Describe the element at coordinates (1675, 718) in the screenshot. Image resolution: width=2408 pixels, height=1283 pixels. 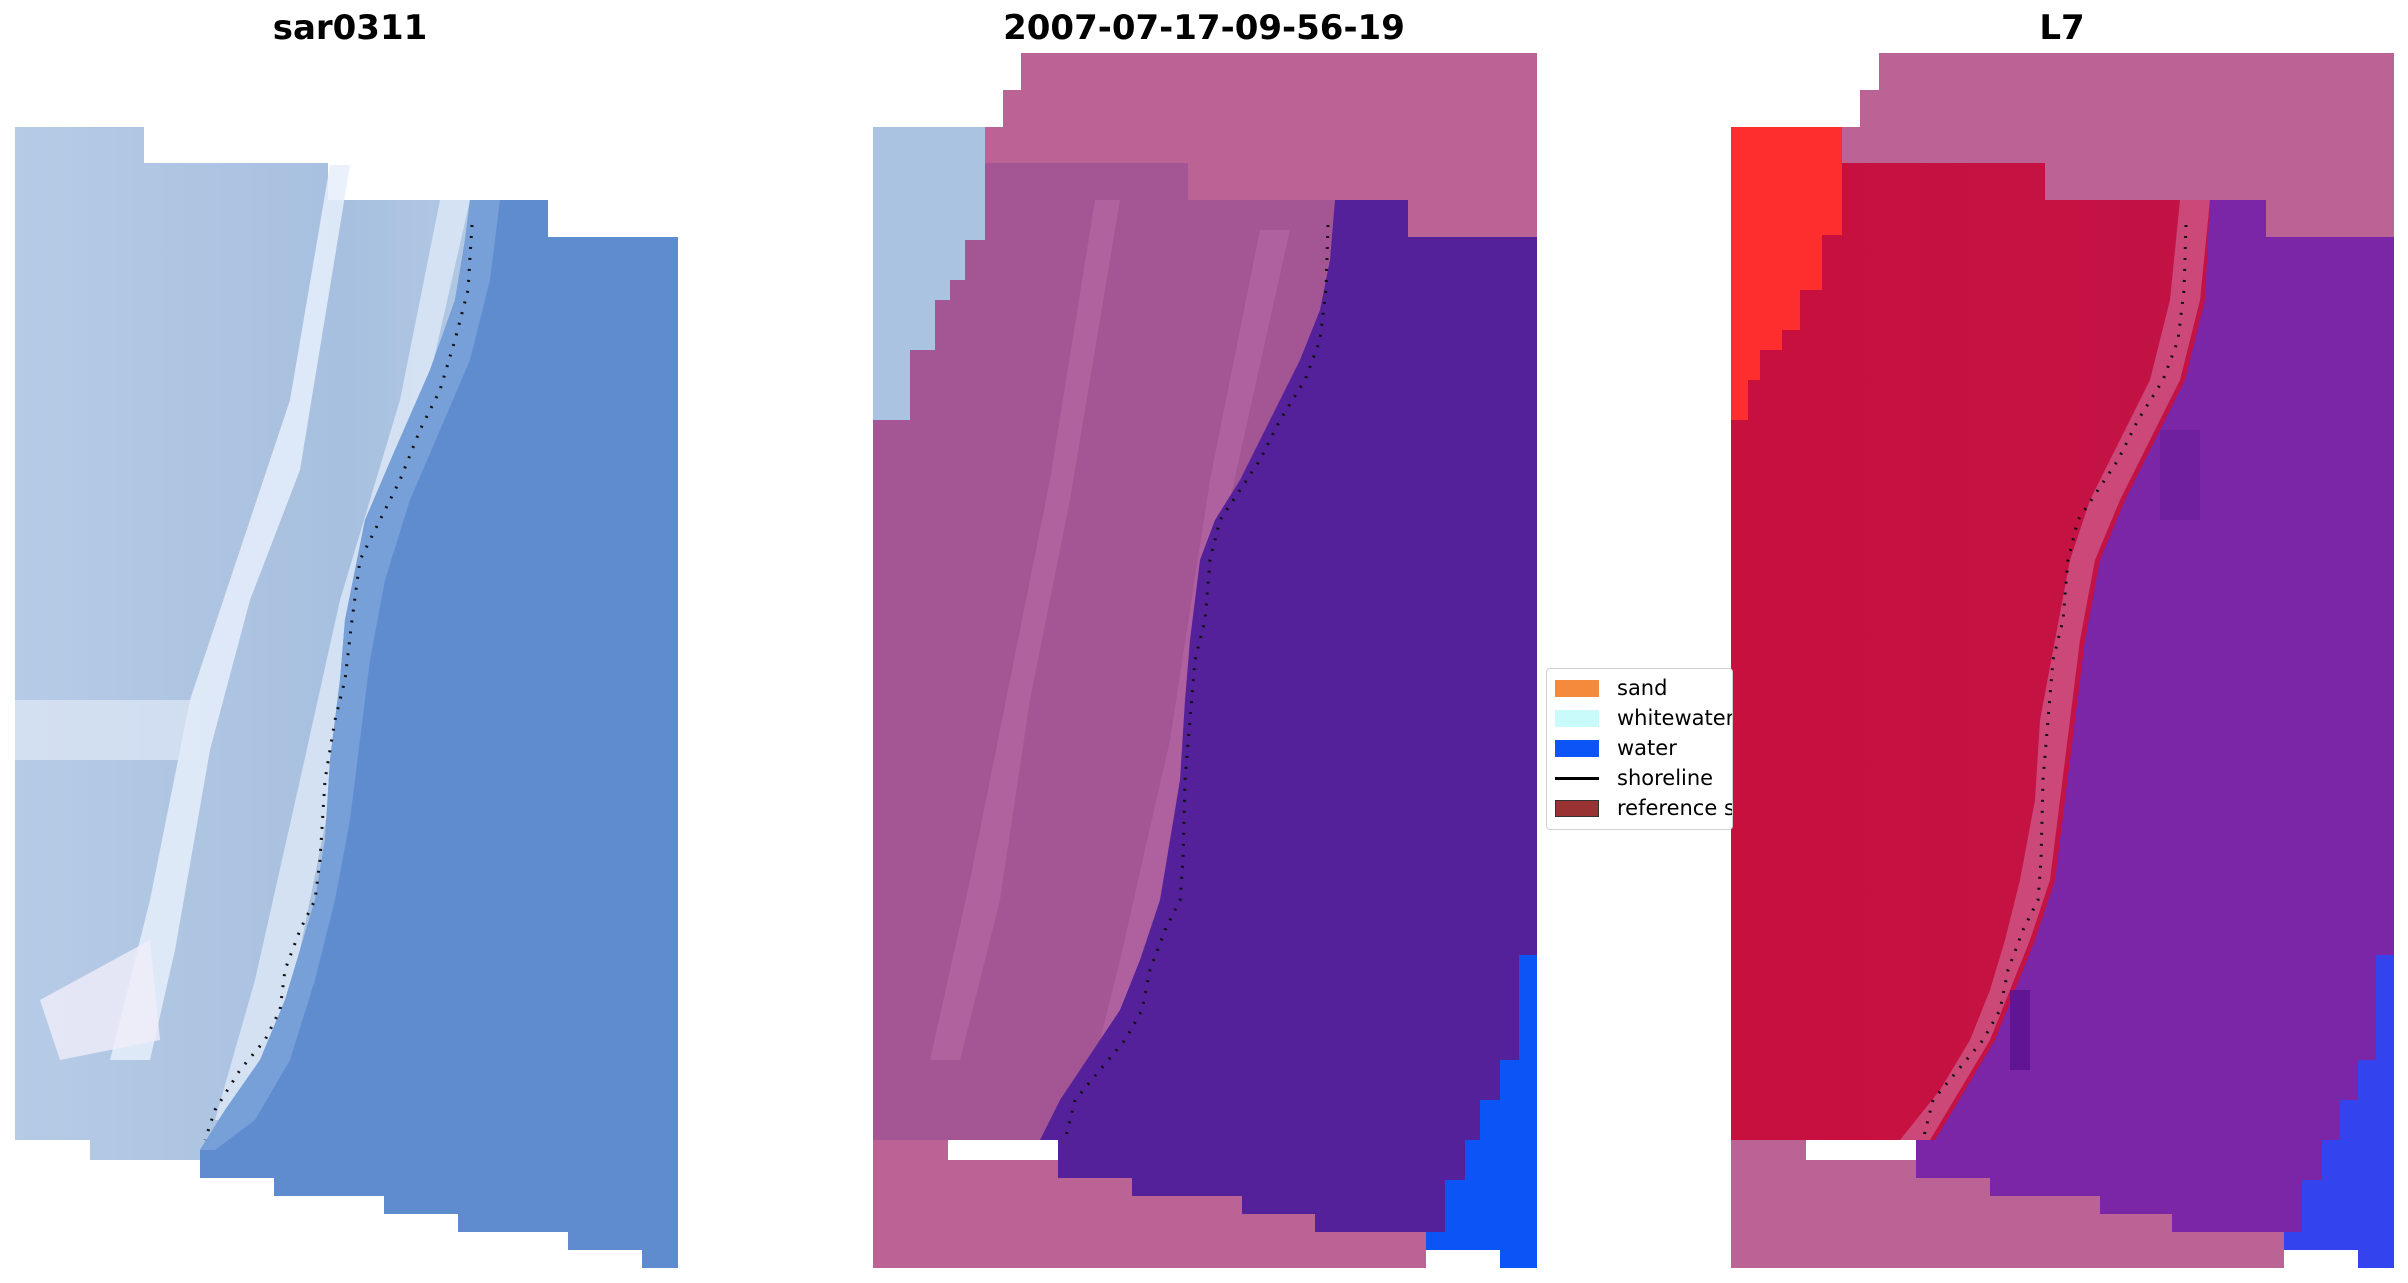
I see `legend-label: whitewater` at that location.